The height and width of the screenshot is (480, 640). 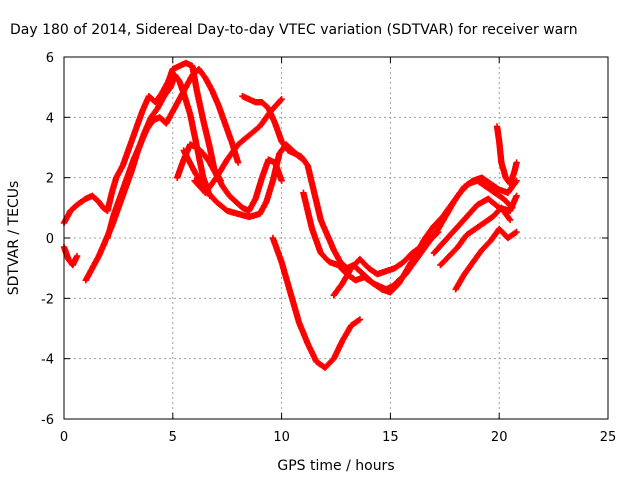 What do you see at coordinates (50, 118) in the screenshot?
I see `y-tick-label: 4` at bounding box center [50, 118].